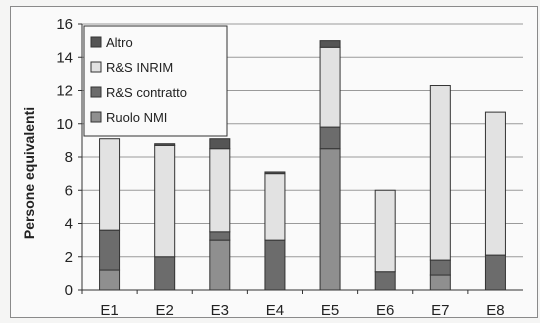  Describe the element at coordinates (275, 173) in the screenshot. I see `bar-e4-altro` at that location.